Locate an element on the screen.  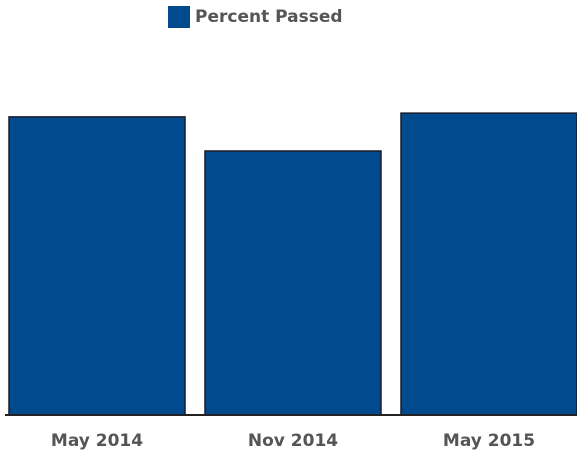
x-tick-label: May 2014 is located at coordinates (97, 441).